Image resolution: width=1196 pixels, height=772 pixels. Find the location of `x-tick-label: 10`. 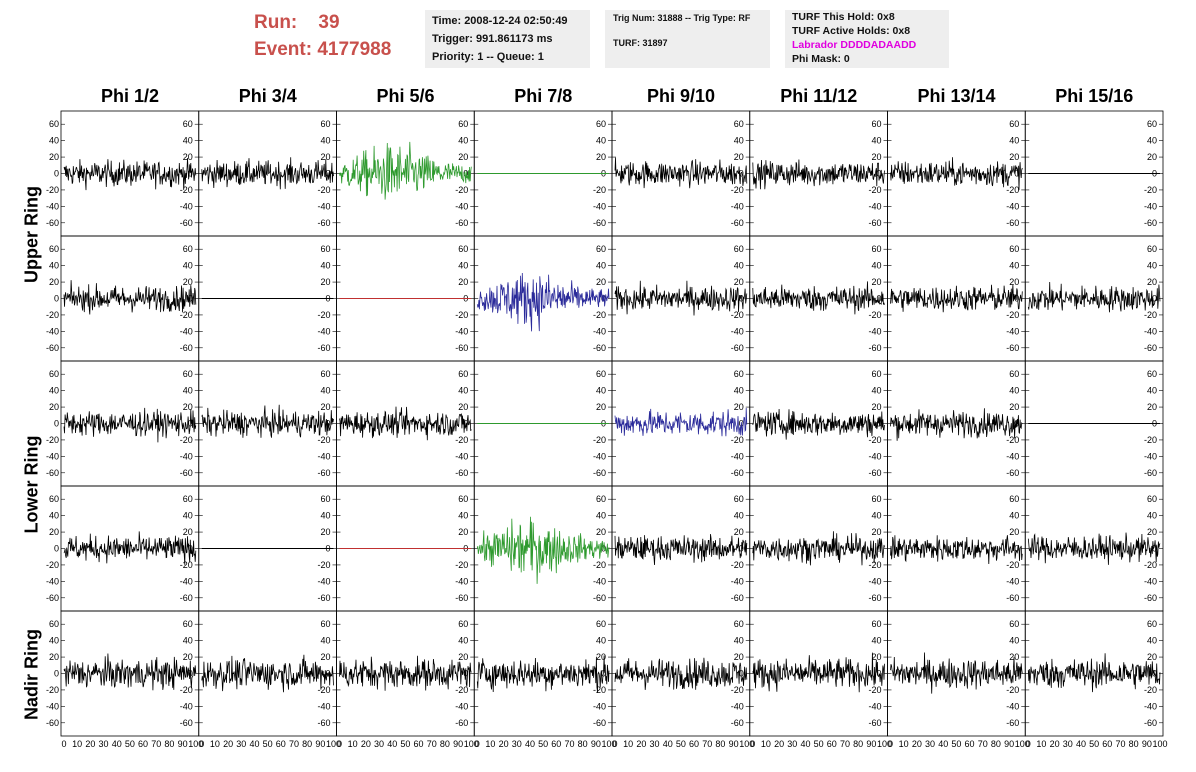

x-tick-label: 10 is located at coordinates (490, 744).